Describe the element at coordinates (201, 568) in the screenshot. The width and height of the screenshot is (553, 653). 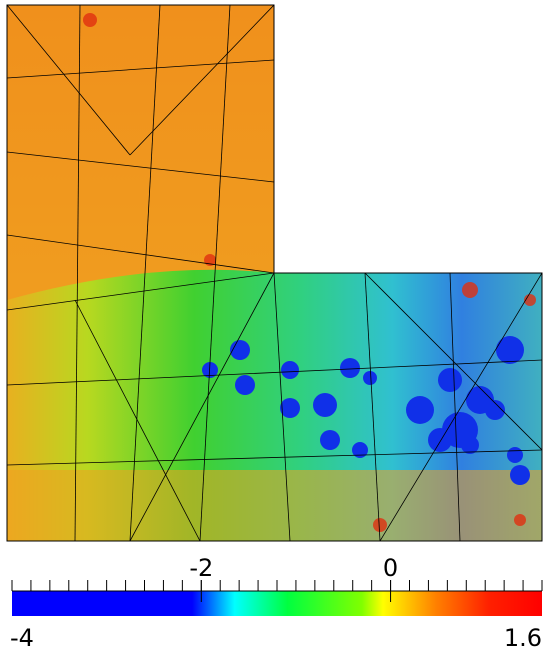
I see `tick-label: -2` at that location.